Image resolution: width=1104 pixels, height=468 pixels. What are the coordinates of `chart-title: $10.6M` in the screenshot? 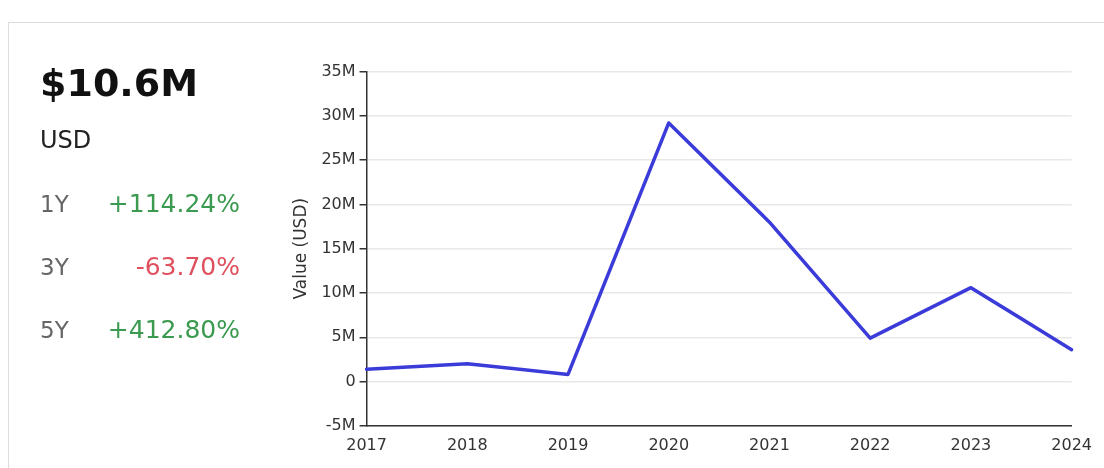 It's located at (119, 83).